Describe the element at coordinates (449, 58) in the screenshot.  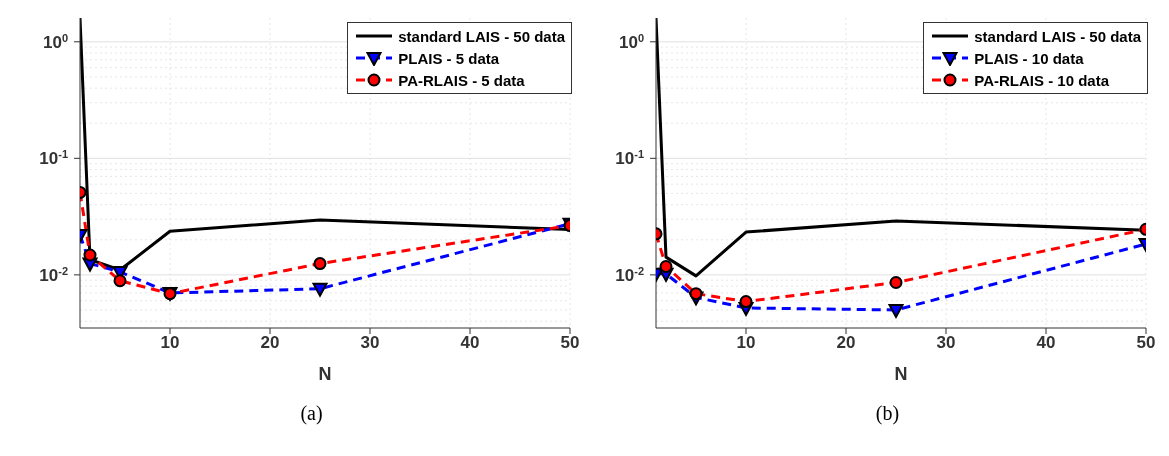
I see `legend-label: PLAIS - 5 data` at that location.